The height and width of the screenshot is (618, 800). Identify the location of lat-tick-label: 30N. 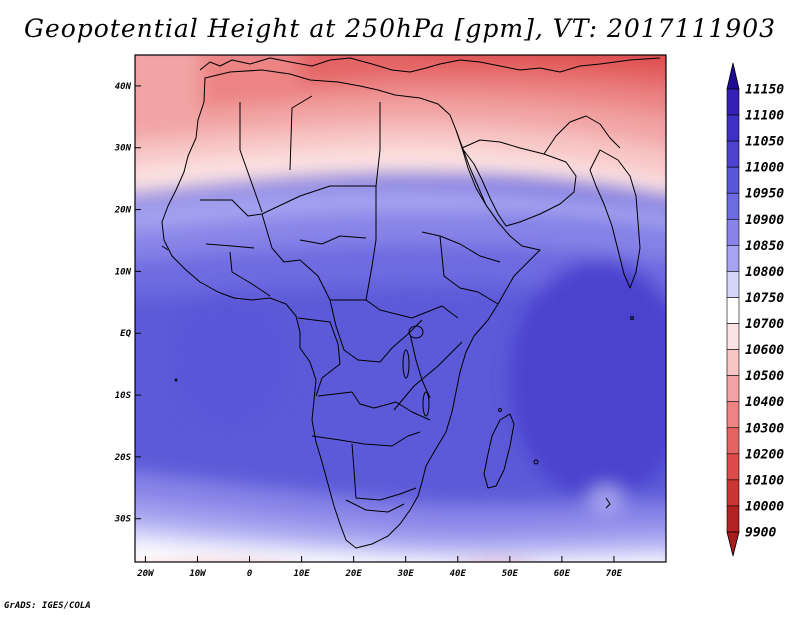
(123, 149).